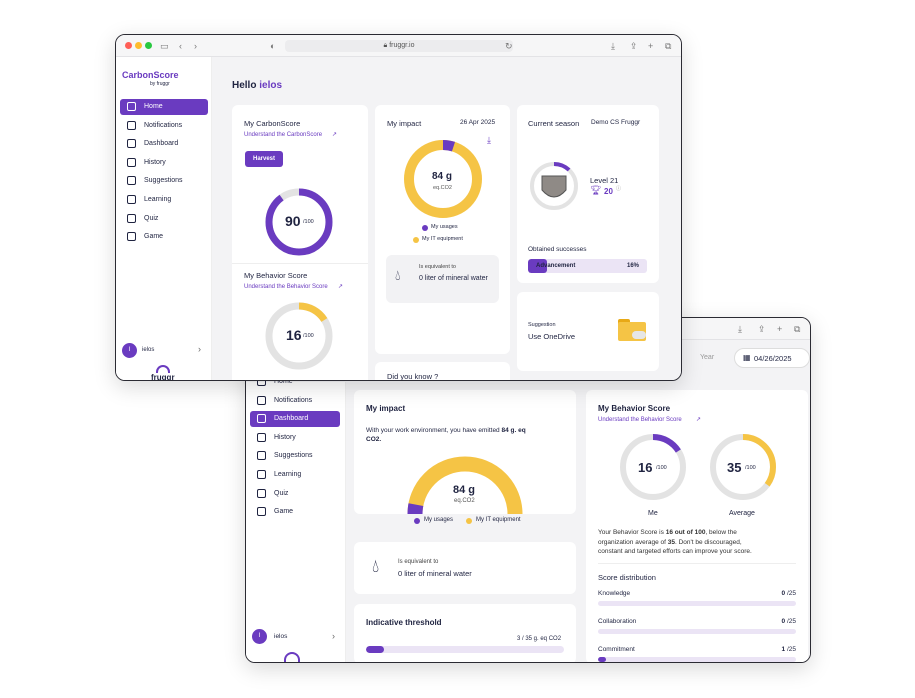  What do you see at coordinates (617, 621) in the screenshot?
I see `distribution-label: Collaboration` at bounding box center [617, 621].